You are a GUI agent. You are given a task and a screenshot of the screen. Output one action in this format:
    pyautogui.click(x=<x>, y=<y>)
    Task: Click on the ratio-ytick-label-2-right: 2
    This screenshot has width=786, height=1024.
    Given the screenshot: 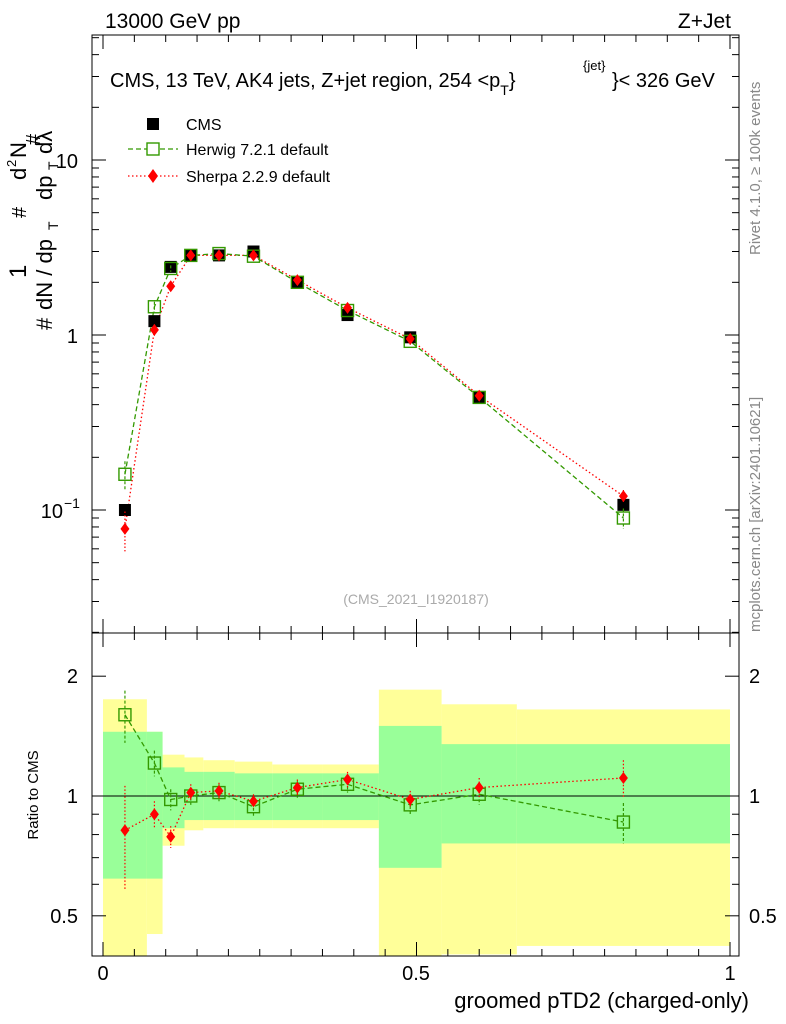 What is the action you would take?
    pyautogui.click(x=754, y=677)
    